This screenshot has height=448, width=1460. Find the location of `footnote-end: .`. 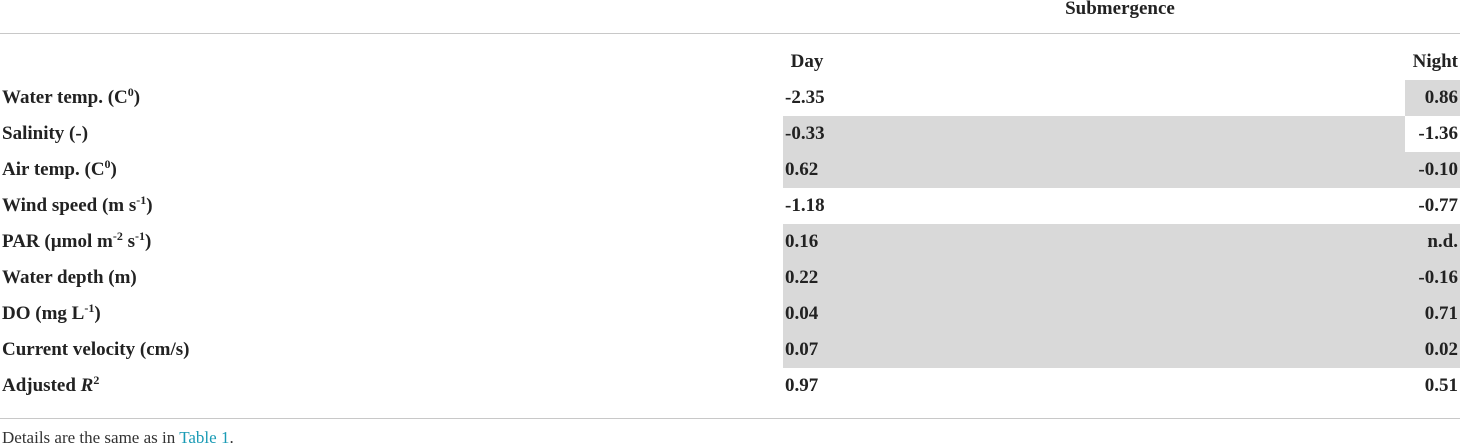

footnote-end: . is located at coordinates (231, 437).